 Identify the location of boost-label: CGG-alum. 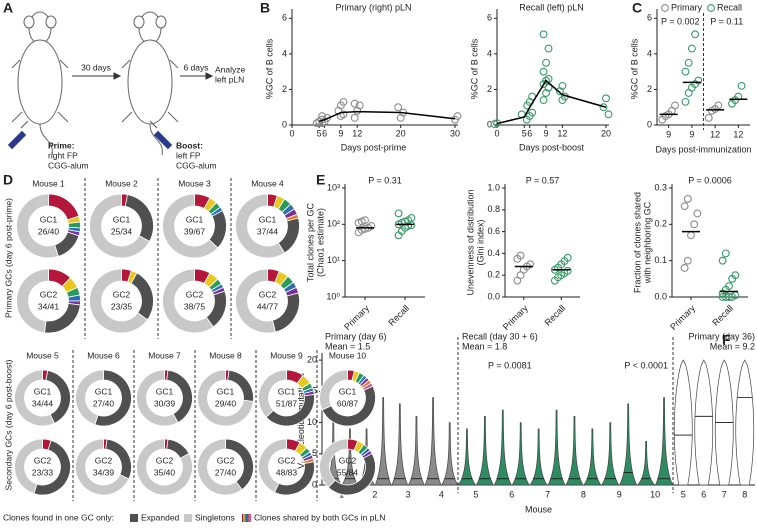
(196, 165).